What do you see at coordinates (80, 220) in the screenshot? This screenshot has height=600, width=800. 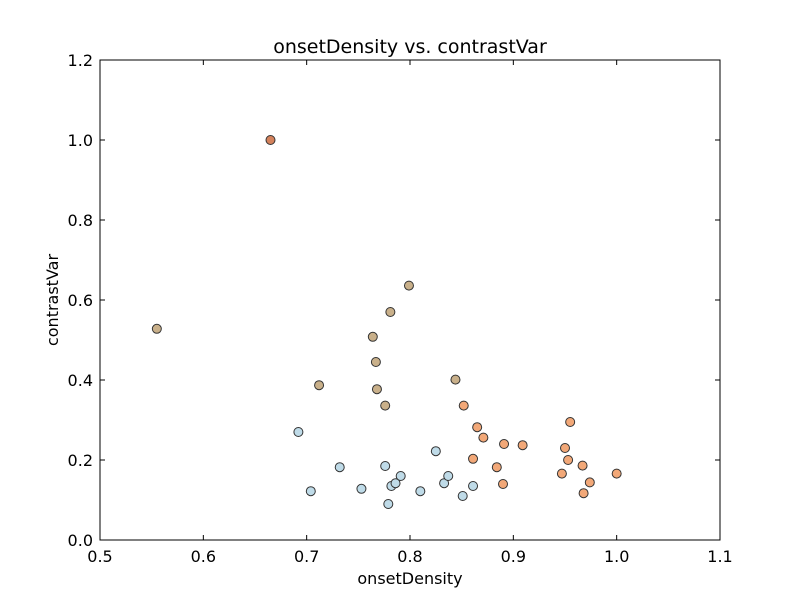 I see `y-tick-label: 0.8` at bounding box center [80, 220].